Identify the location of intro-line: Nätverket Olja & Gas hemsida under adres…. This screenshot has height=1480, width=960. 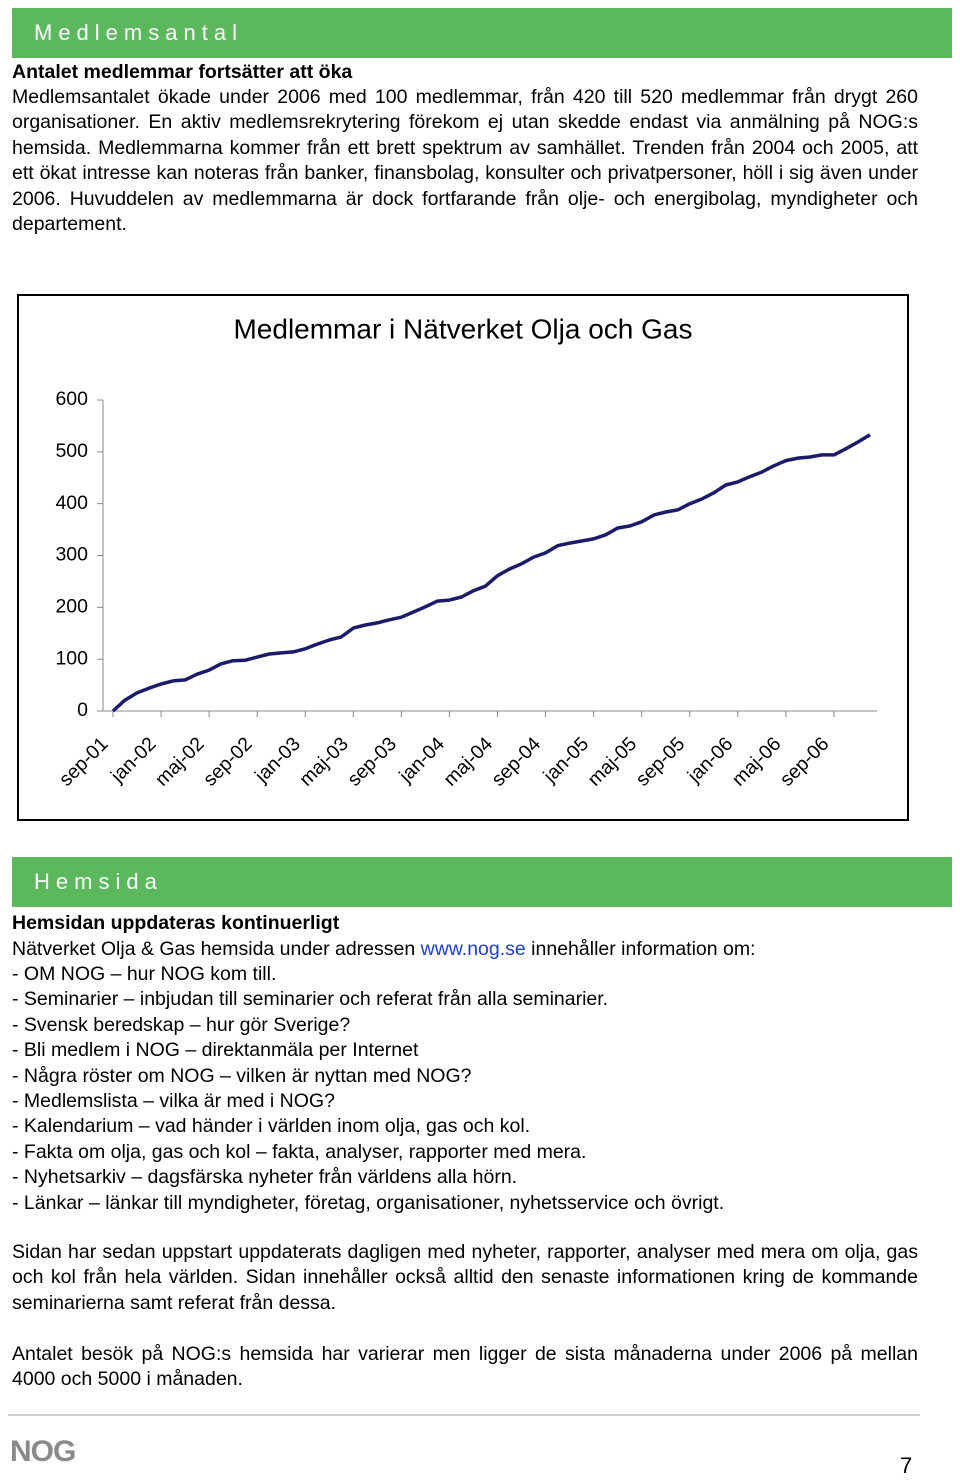
(384, 949).